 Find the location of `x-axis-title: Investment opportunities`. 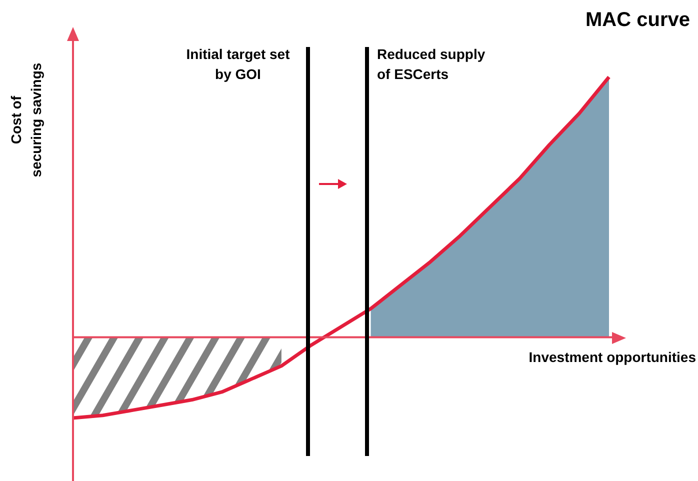

x-axis-title: Investment opportunities is located at coordinates (612, 357).